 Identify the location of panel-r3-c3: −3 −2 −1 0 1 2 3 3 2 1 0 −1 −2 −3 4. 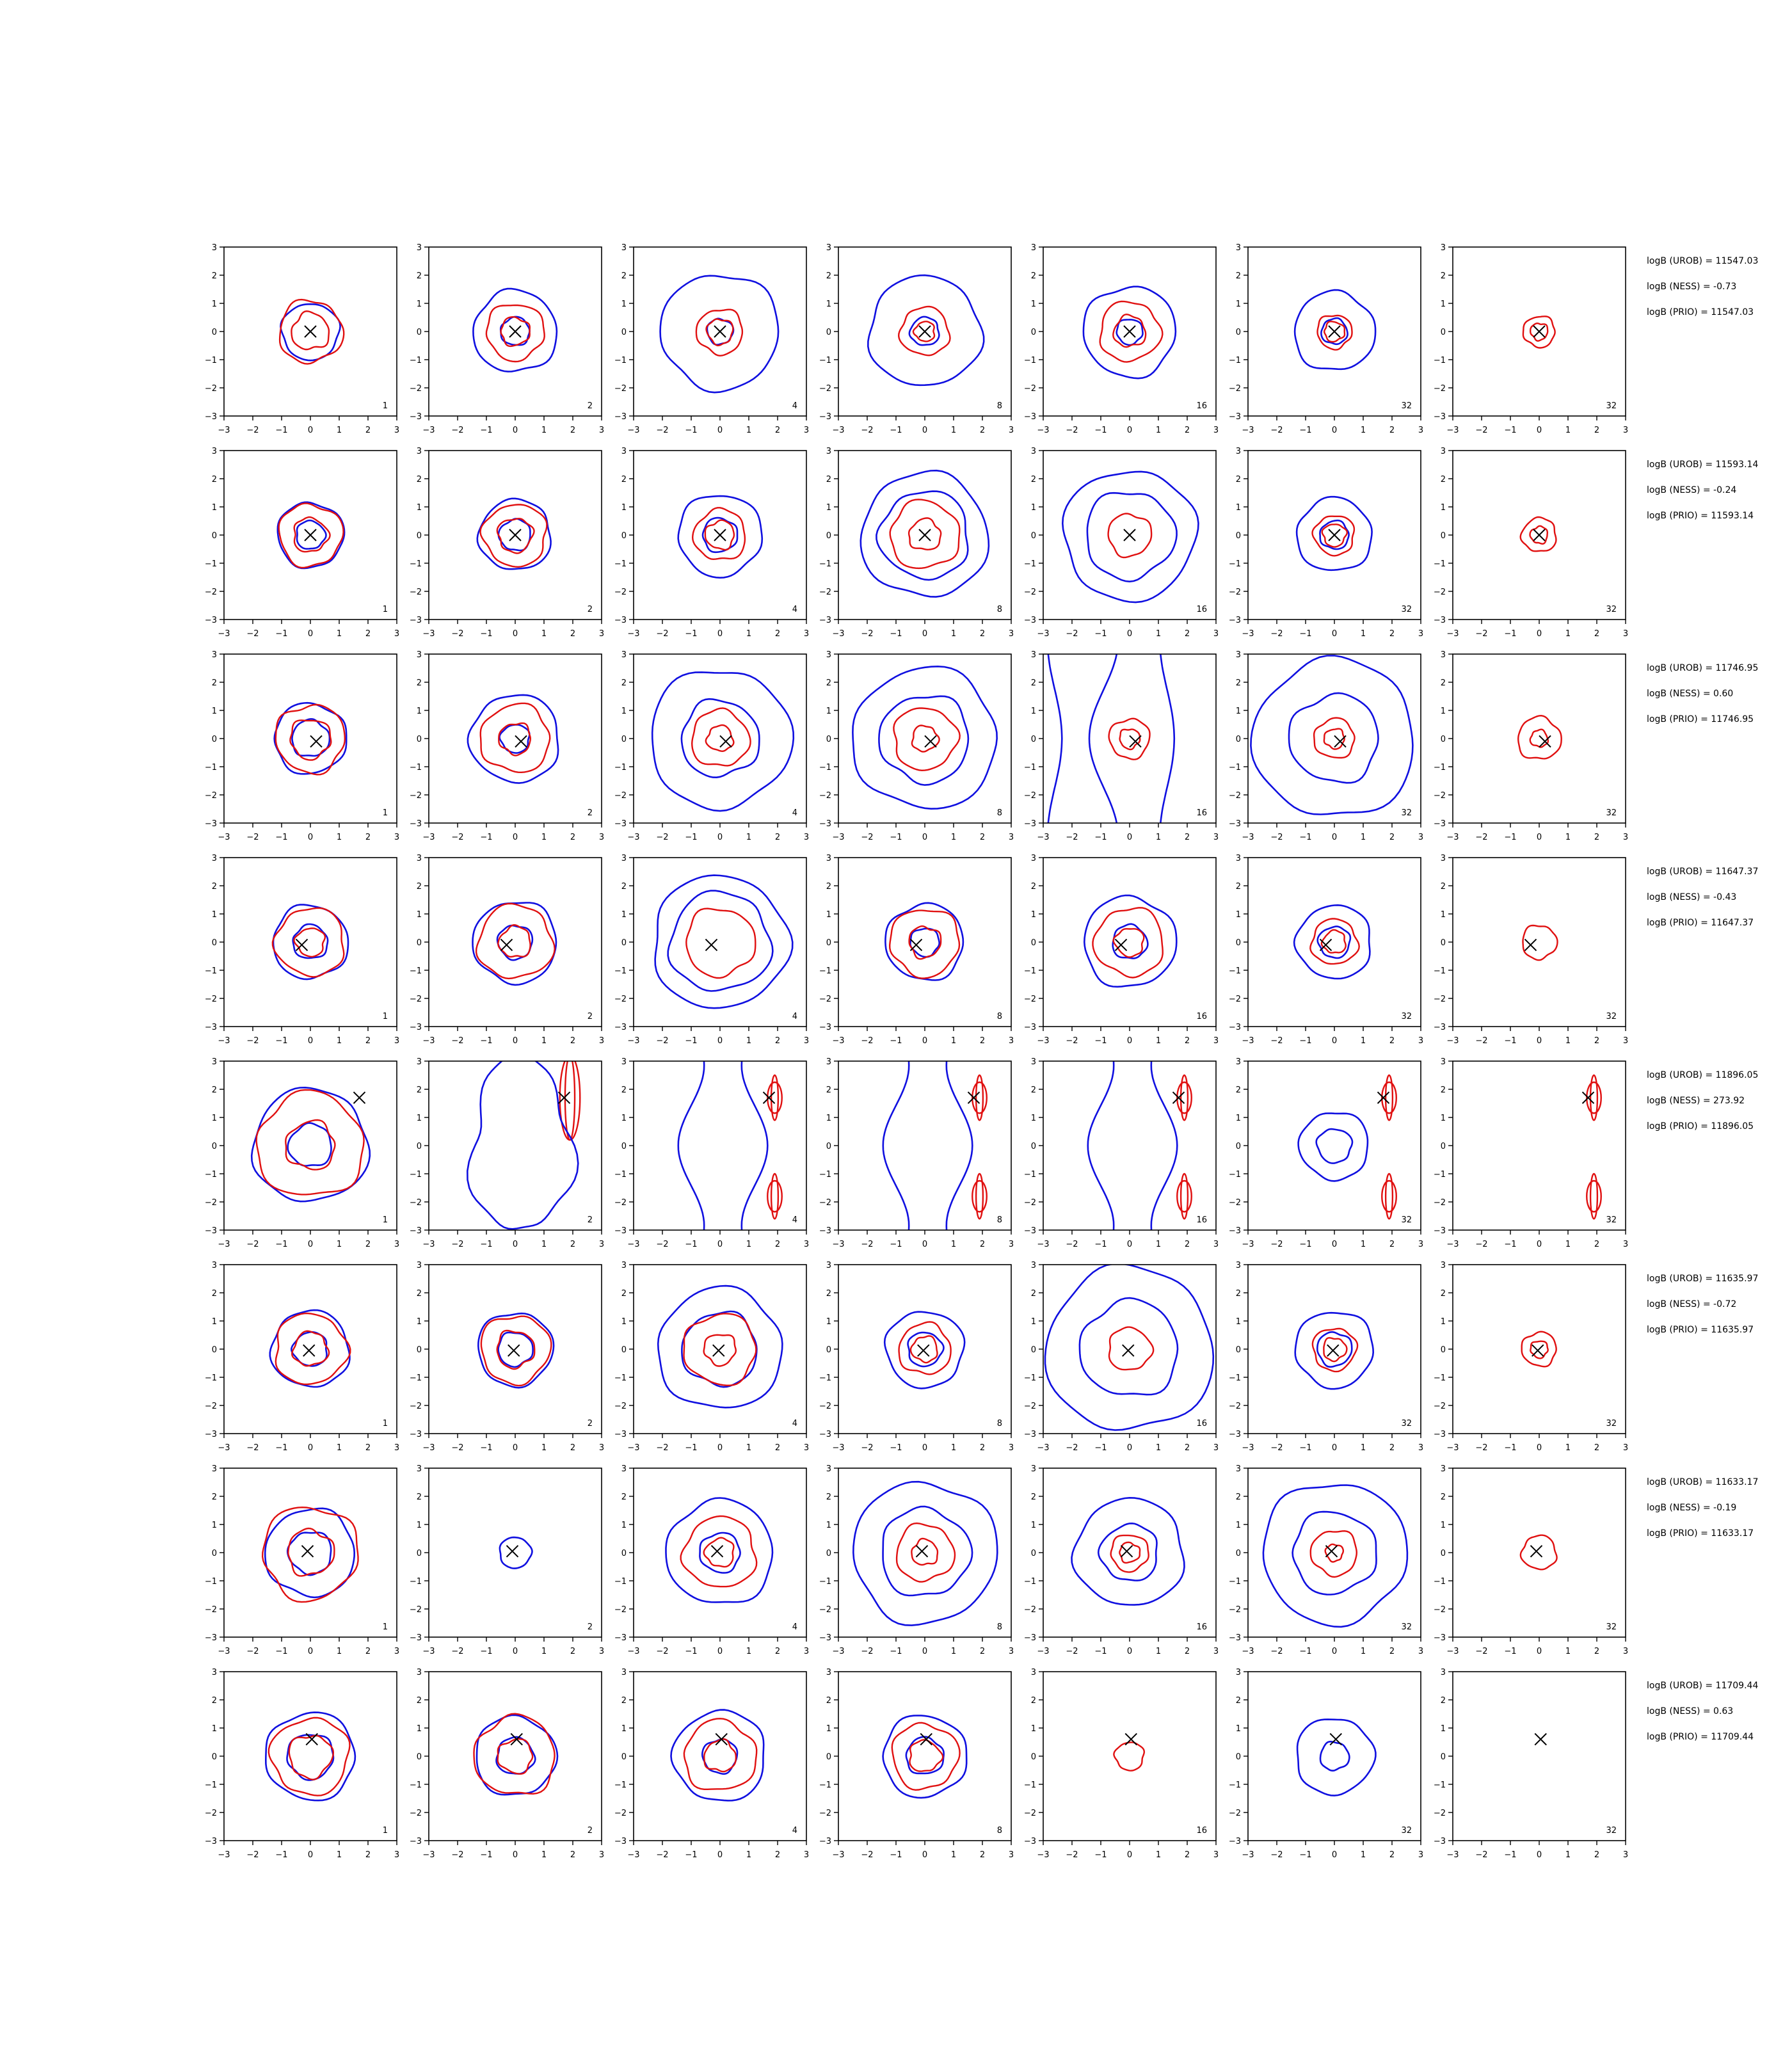
(711, 746).